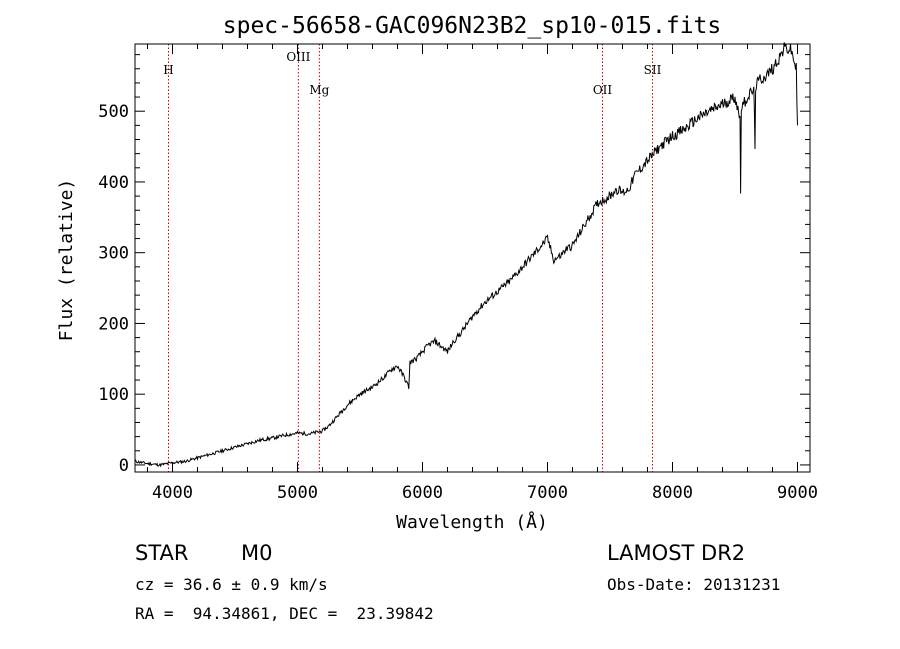 Image resolution: width=900 pixels, height=649 pixels. I want to click on x-tick-label: 8000, so click(672, 493).